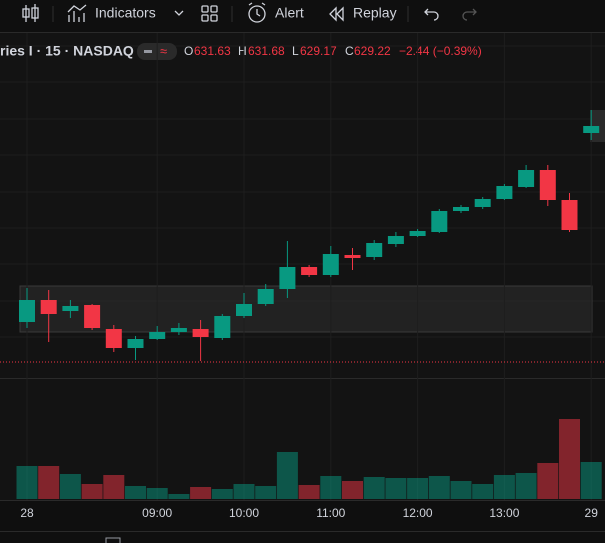 The image size is (605, 543). What do you see at coordinates (125, 13) in the screenshot?
I see `indicators-button: Indicators` at bounding box center [125, 13].